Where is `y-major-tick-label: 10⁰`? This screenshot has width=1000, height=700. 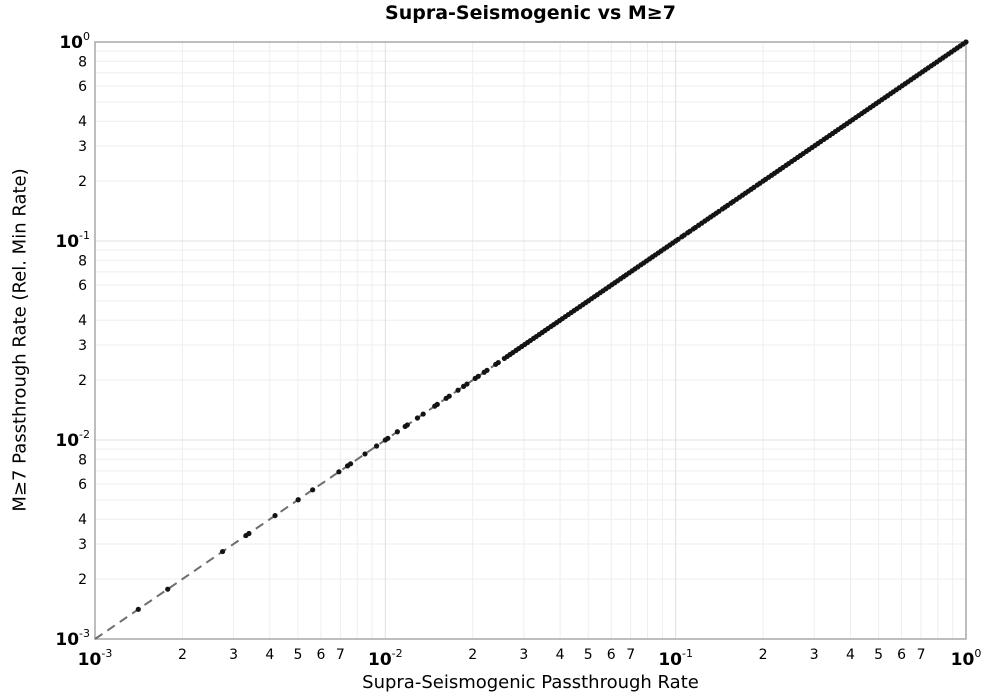
y-major-tick-label: 10⁰ is located at coordinates (74, 41).